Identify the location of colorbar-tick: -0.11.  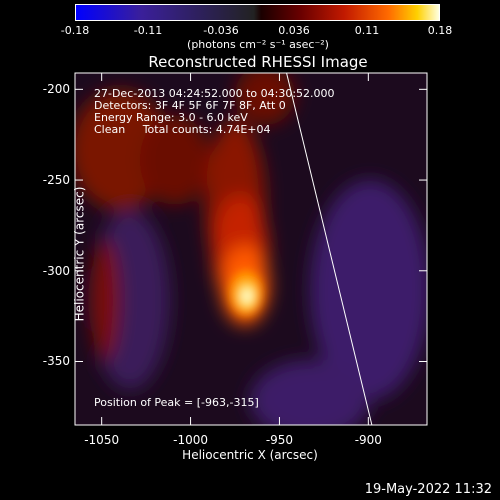
(148, 30).